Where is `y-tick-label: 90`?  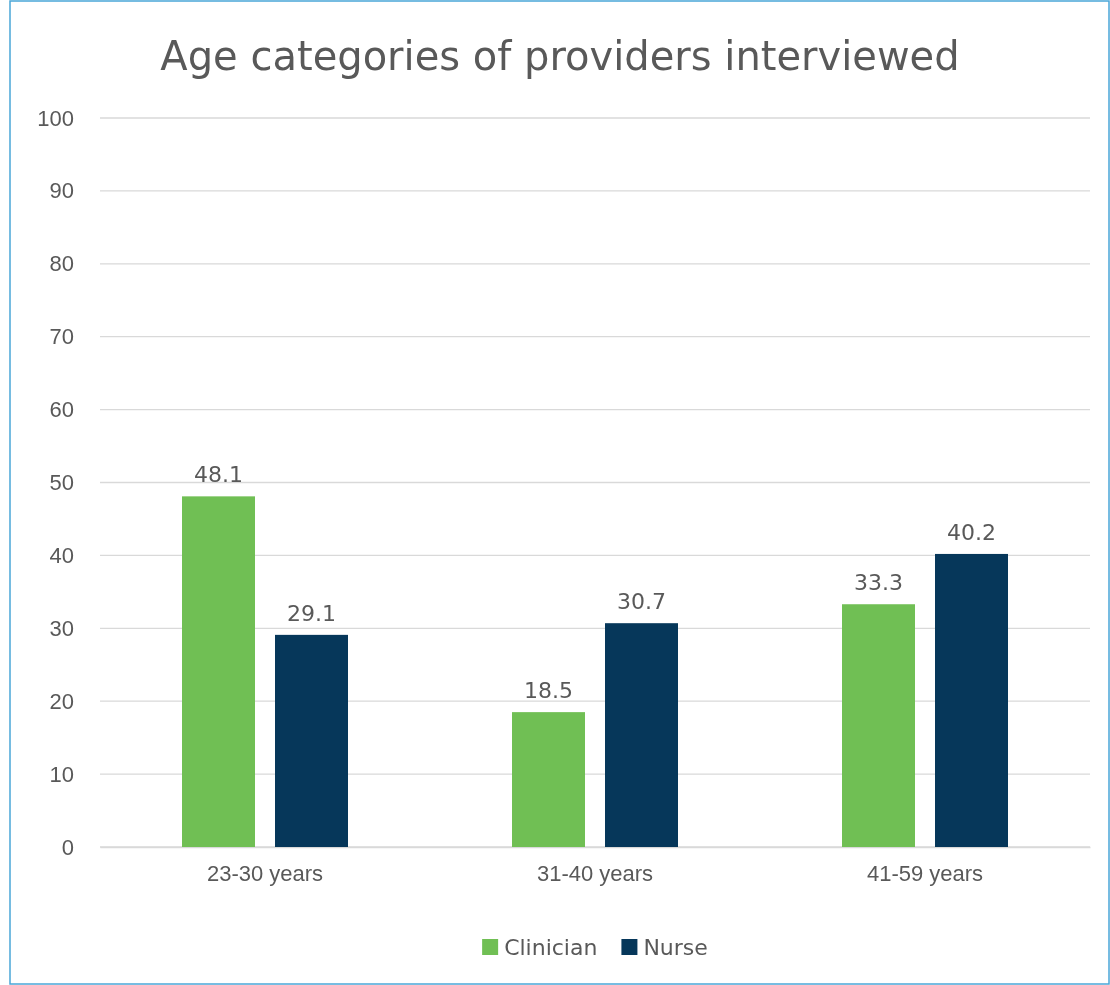 y-tick-label: 90 is located at coordinates (61, 191).